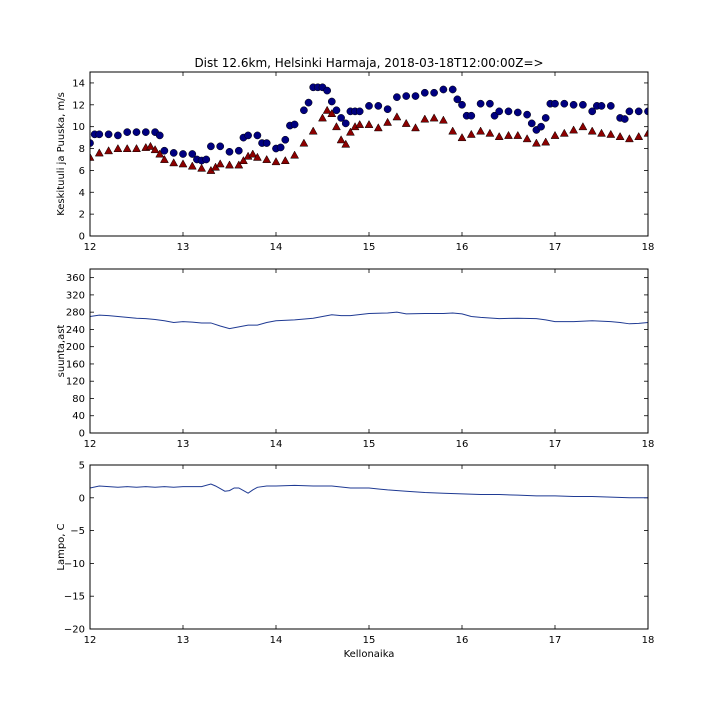 The width and height of the screenshot is (720, 720). Describe the element at coordinates (61, 154) in the screenshot. I see `y-axis-label: Keskituuli ja Puuska, m/s` at that location.